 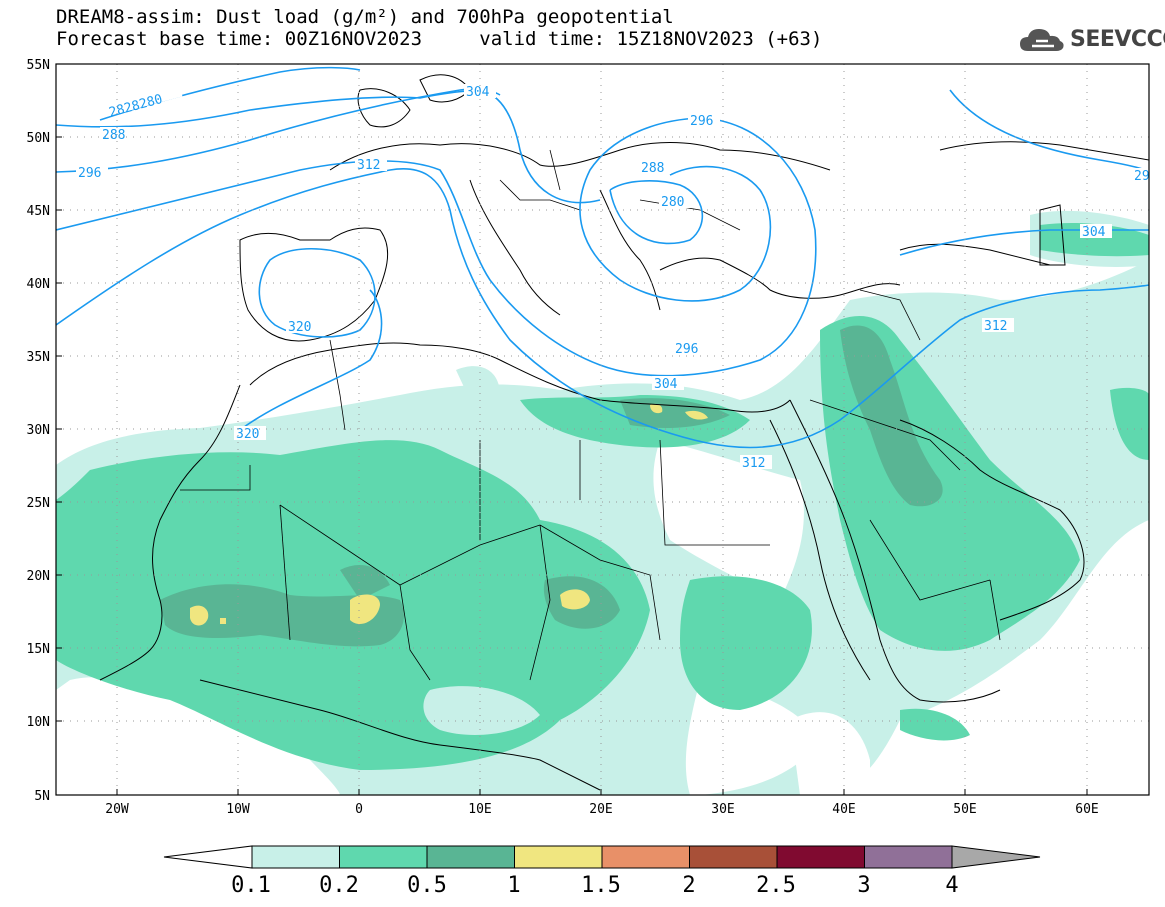 What do you see at coordinates (1042, 40) in the screenshot?
I see `cloud-icon` at bounding box center [1042, 40].